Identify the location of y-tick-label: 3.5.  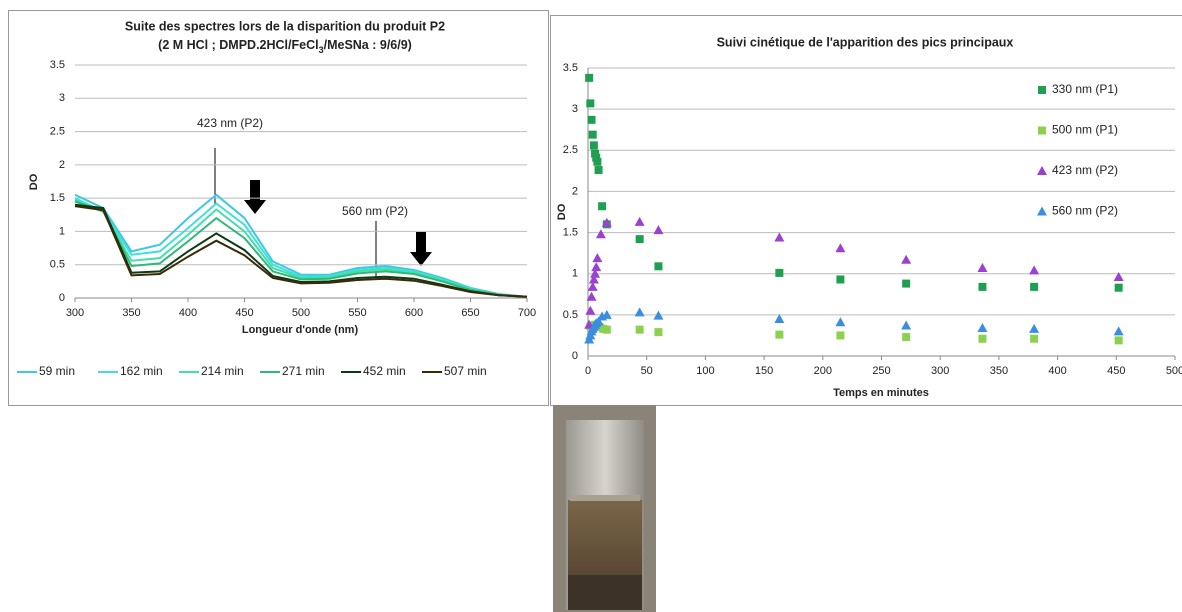
(570, 68).